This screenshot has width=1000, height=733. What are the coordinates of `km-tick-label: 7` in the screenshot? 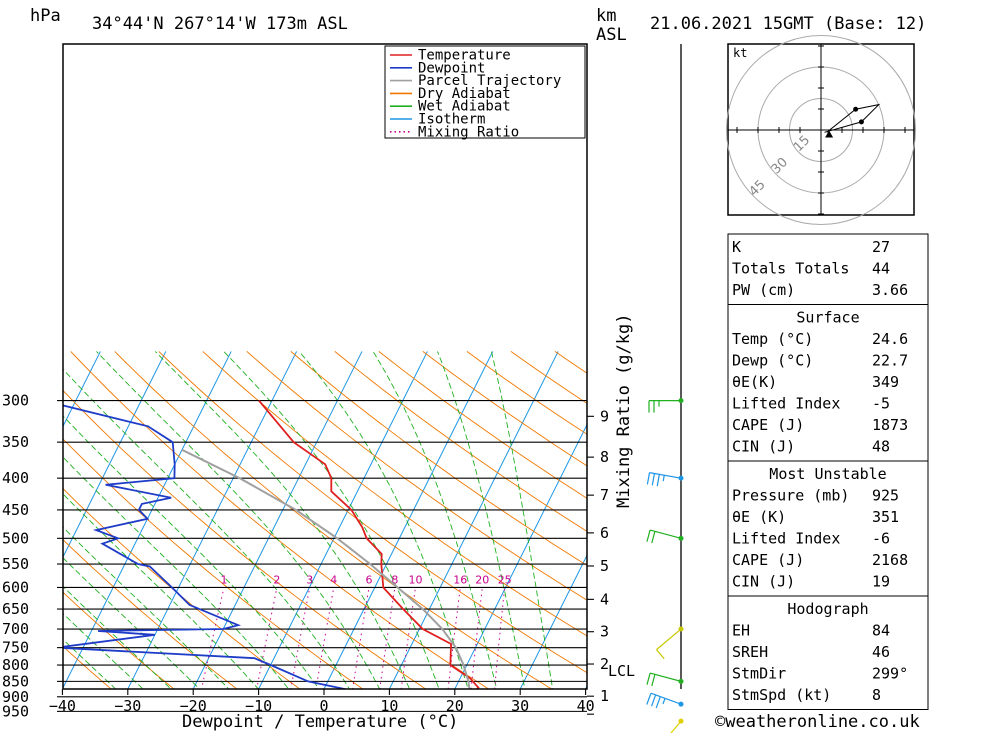 It's located at (604, 495).